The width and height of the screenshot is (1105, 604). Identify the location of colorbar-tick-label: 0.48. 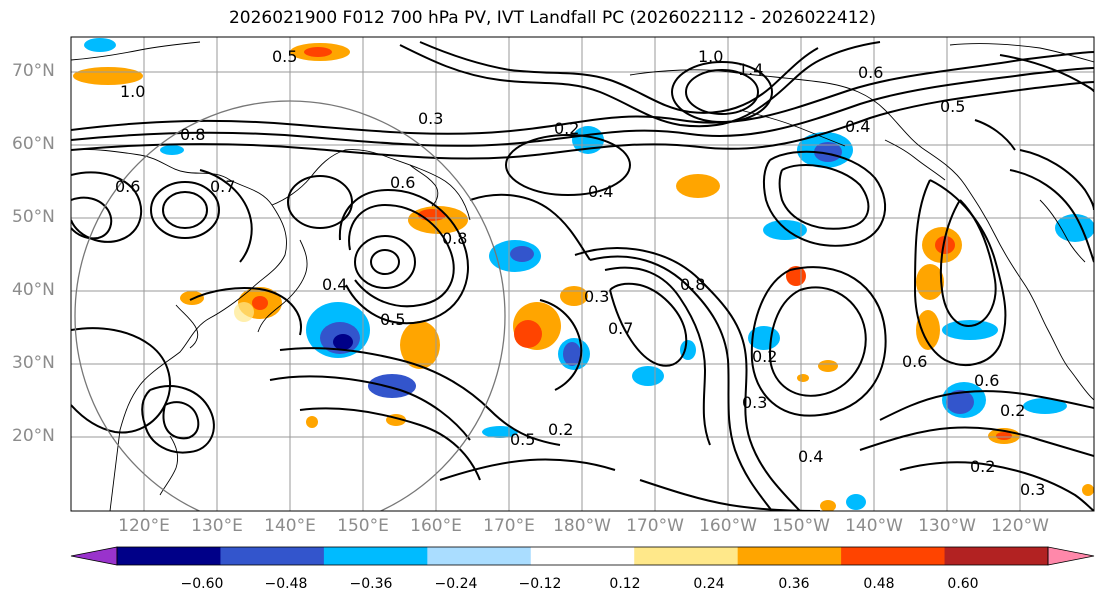
(879, 584).